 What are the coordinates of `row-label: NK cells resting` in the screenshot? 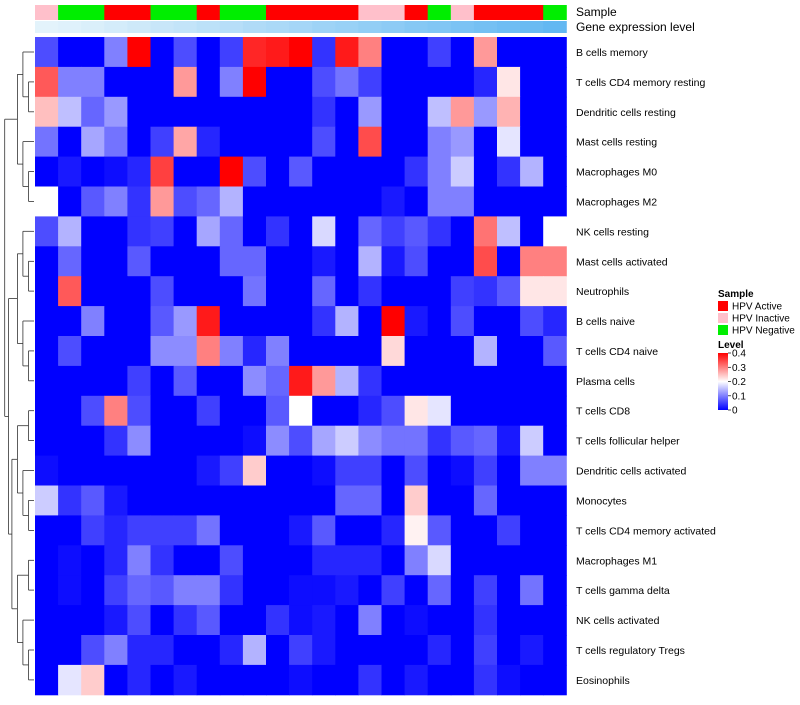 It's located at (612, 232).